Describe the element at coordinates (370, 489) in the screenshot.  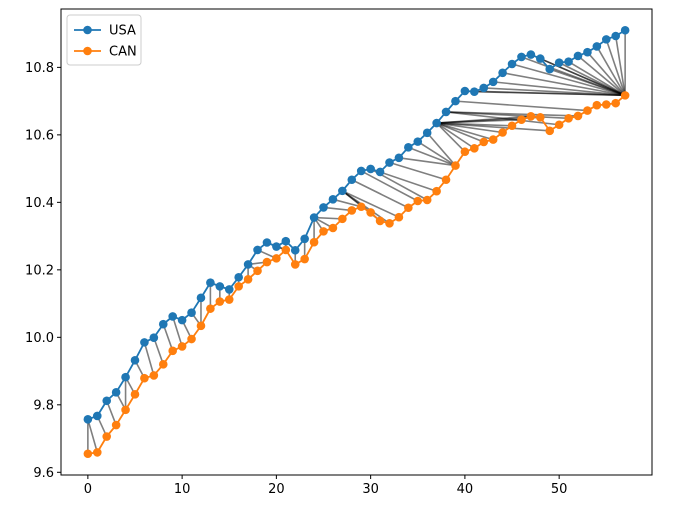
I see `x-tick-label: 30` at that location.